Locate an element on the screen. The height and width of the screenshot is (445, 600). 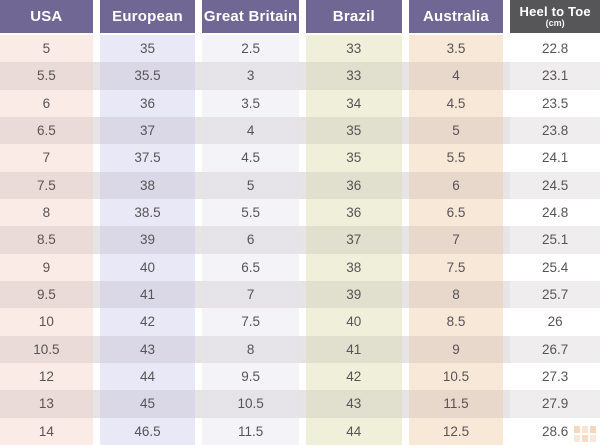
table-cell: 23.1 is located at coordinates (555, 76).